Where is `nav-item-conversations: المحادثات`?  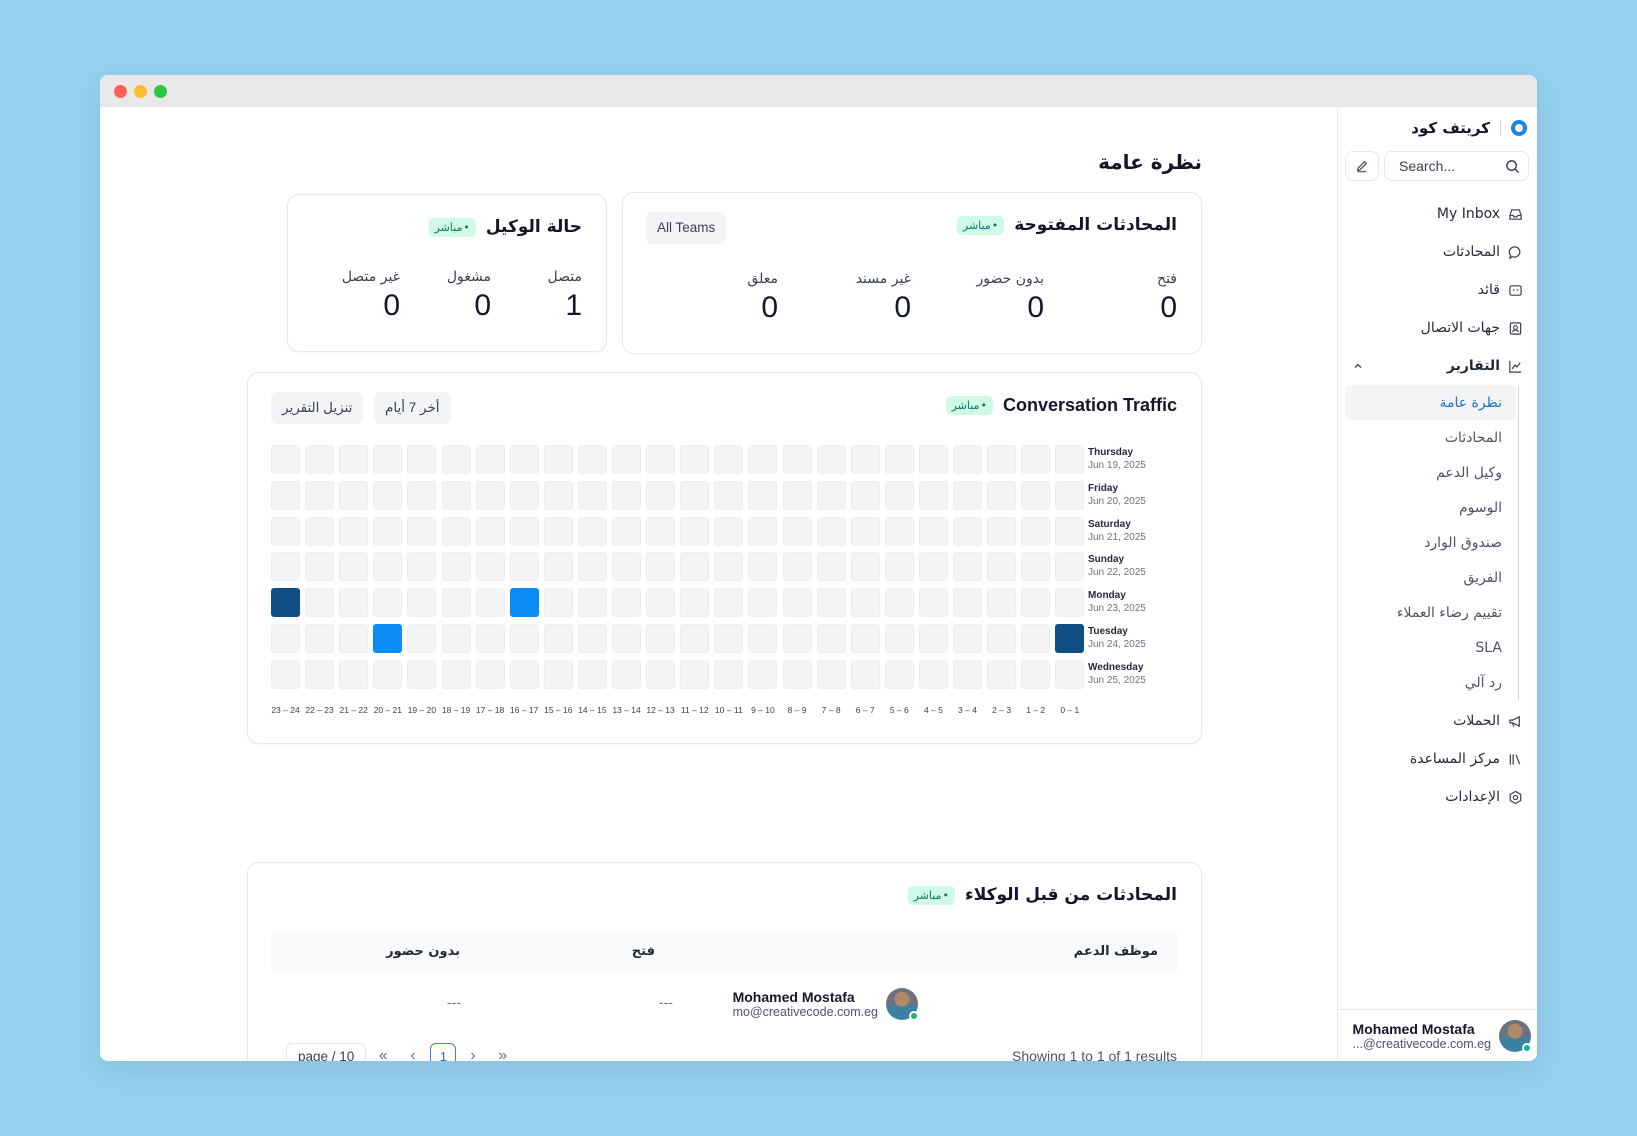
nav-item-conversations: المحادثات is located at coordinates (1437, 252).